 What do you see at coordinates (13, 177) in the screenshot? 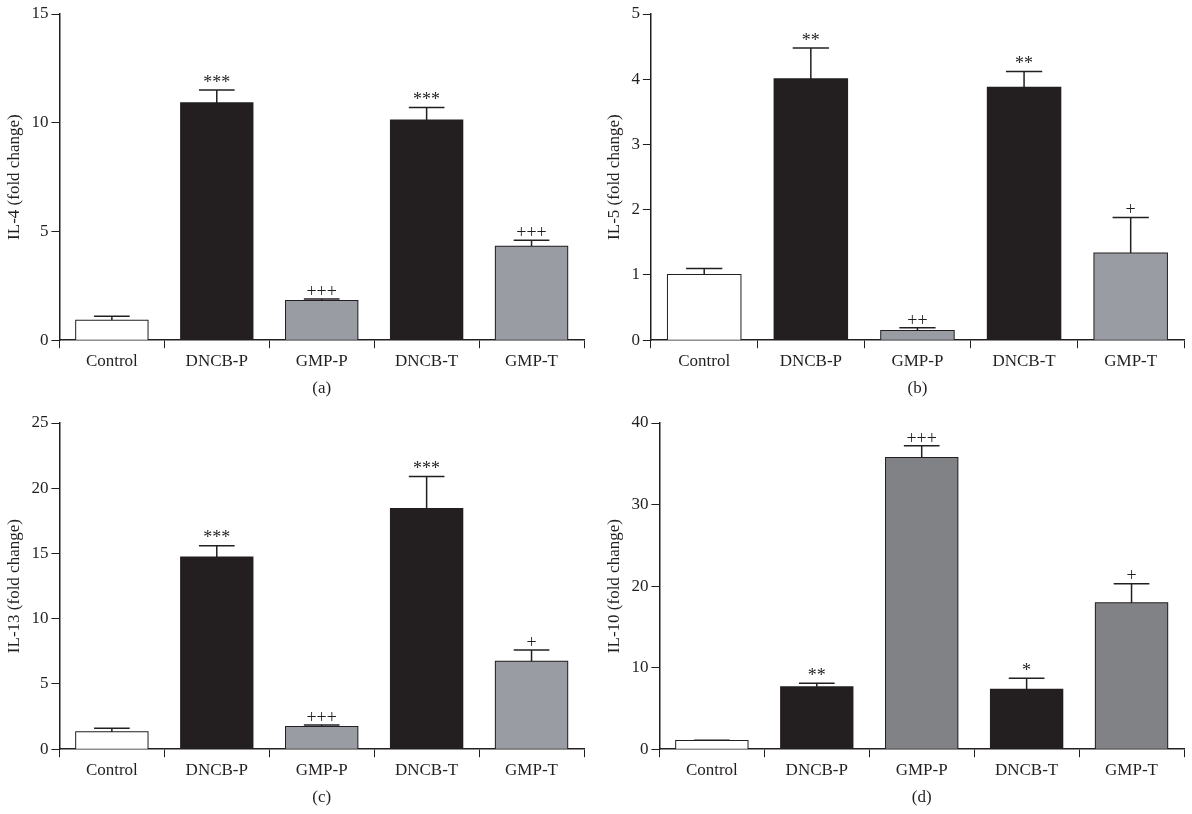
I see `y-axis-title: IL-4 (fold change)` at bounding box center [13, 177].